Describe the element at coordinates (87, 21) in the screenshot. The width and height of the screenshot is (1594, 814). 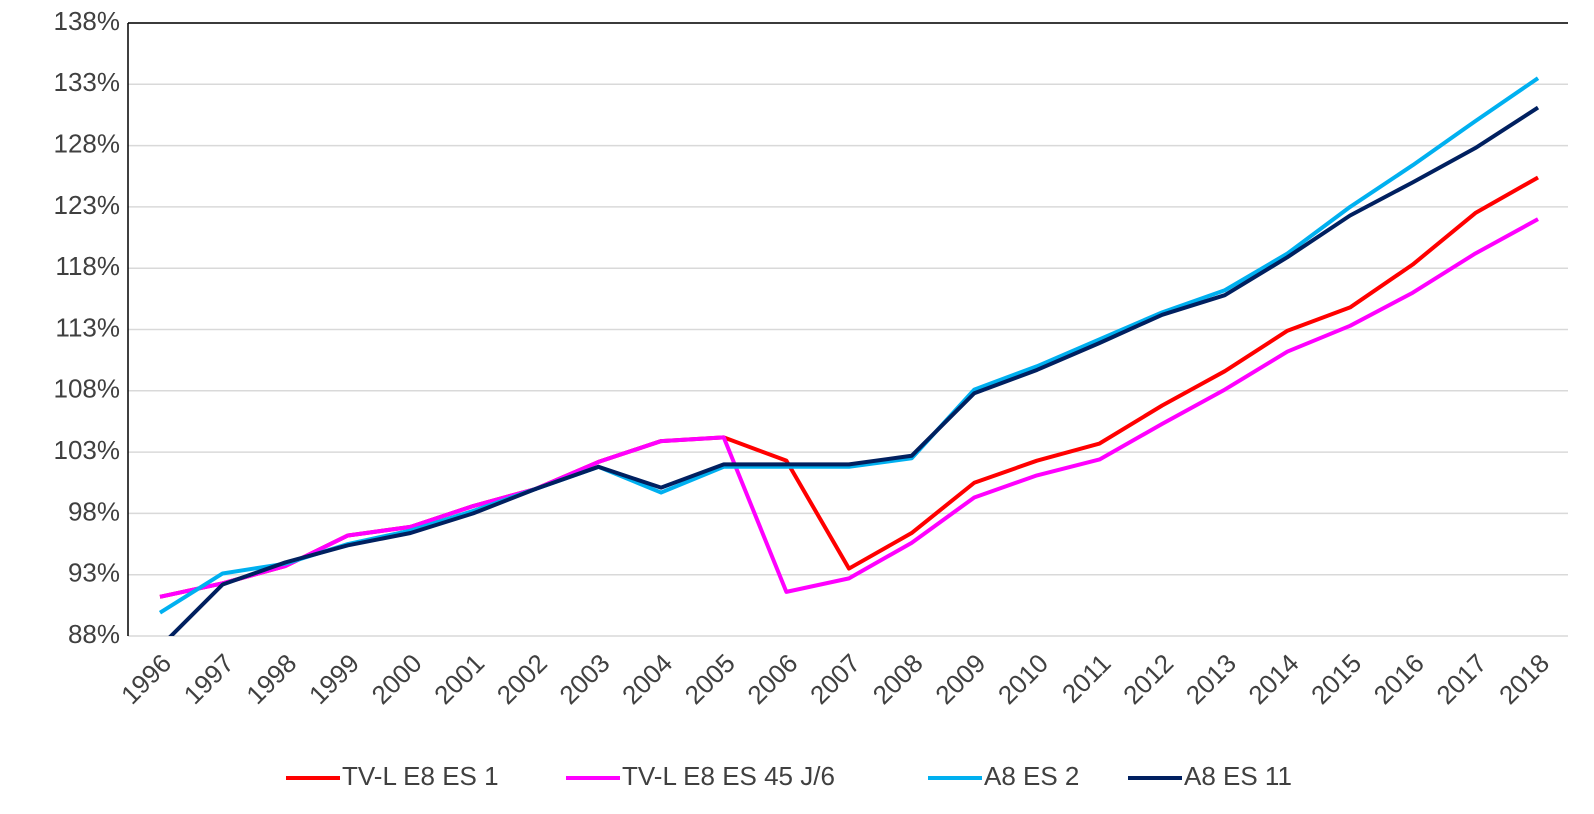
I see `y-tick-label: 138%` at that location.